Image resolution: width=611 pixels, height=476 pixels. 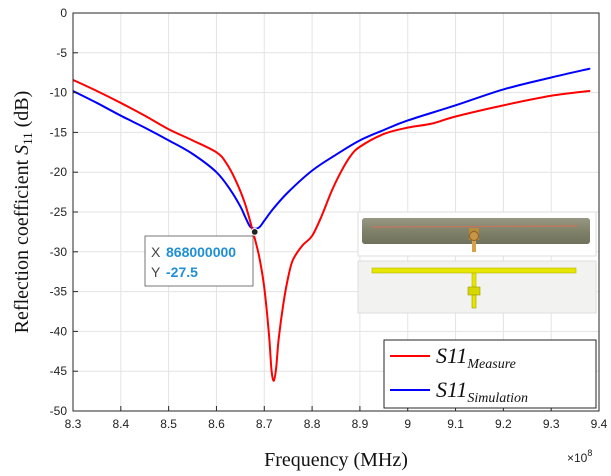 What do you see at coordinates (63, 13) in the screenshot?
I see `y-tick-label: 0` at bounding box center [63, 13].